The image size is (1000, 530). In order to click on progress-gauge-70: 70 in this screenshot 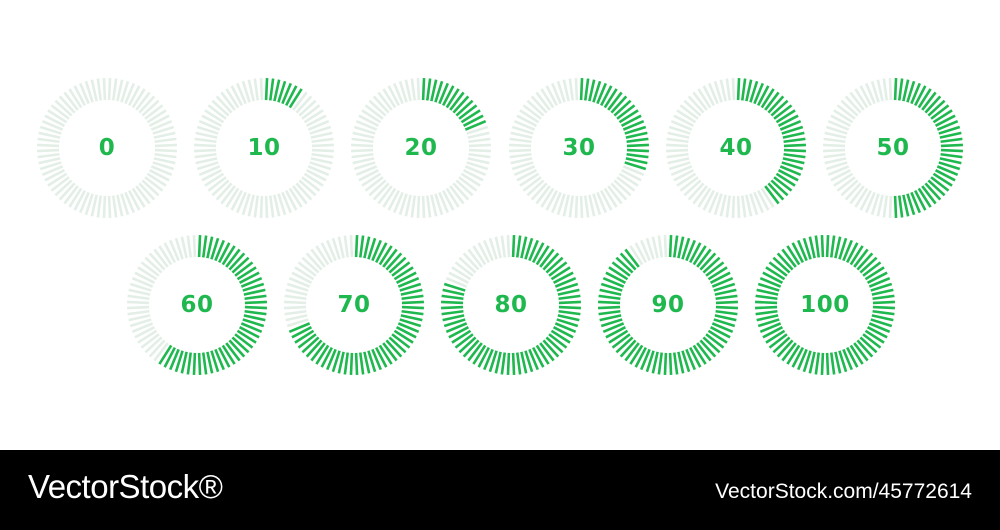, I will do `click(354, 305)`.